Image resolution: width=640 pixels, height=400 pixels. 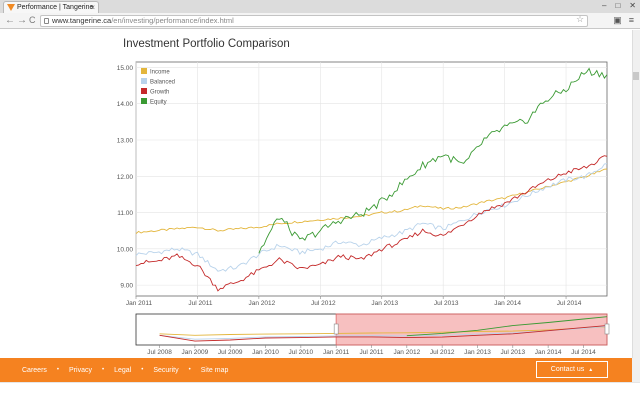 What do you see at coordinates (569, 303) in the screenshot?
I see `x-tick-label: Jul 2014` at bounding box center [569, 303].